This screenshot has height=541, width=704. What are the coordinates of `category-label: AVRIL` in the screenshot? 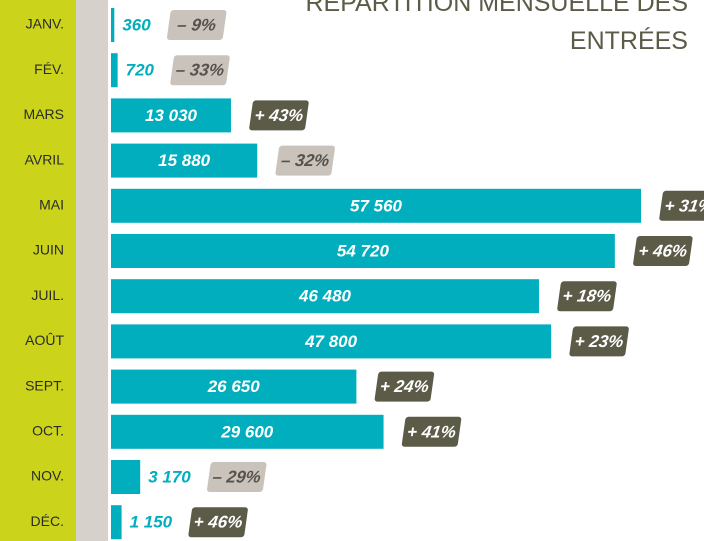 It's located at (45, 159).